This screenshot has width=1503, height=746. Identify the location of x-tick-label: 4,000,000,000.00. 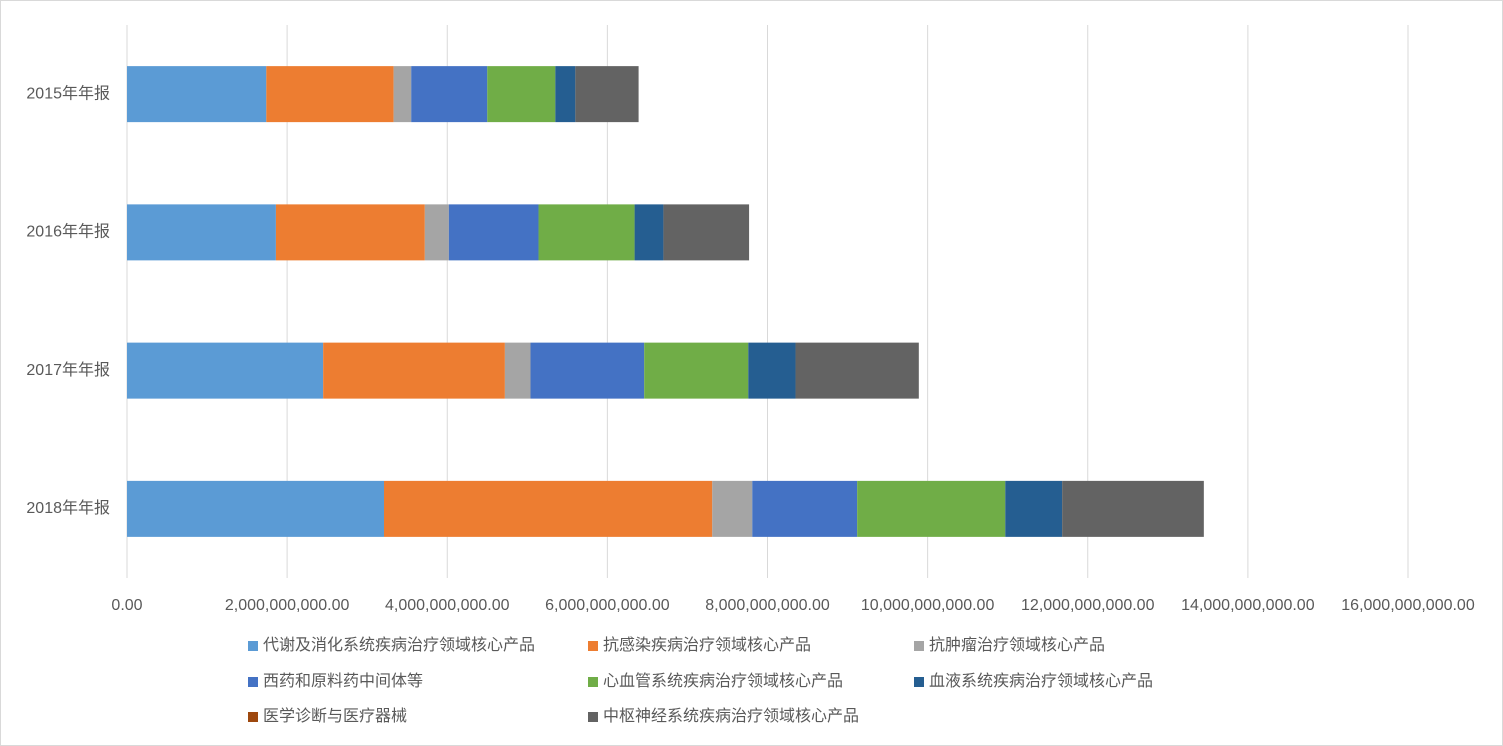
(447, 605).